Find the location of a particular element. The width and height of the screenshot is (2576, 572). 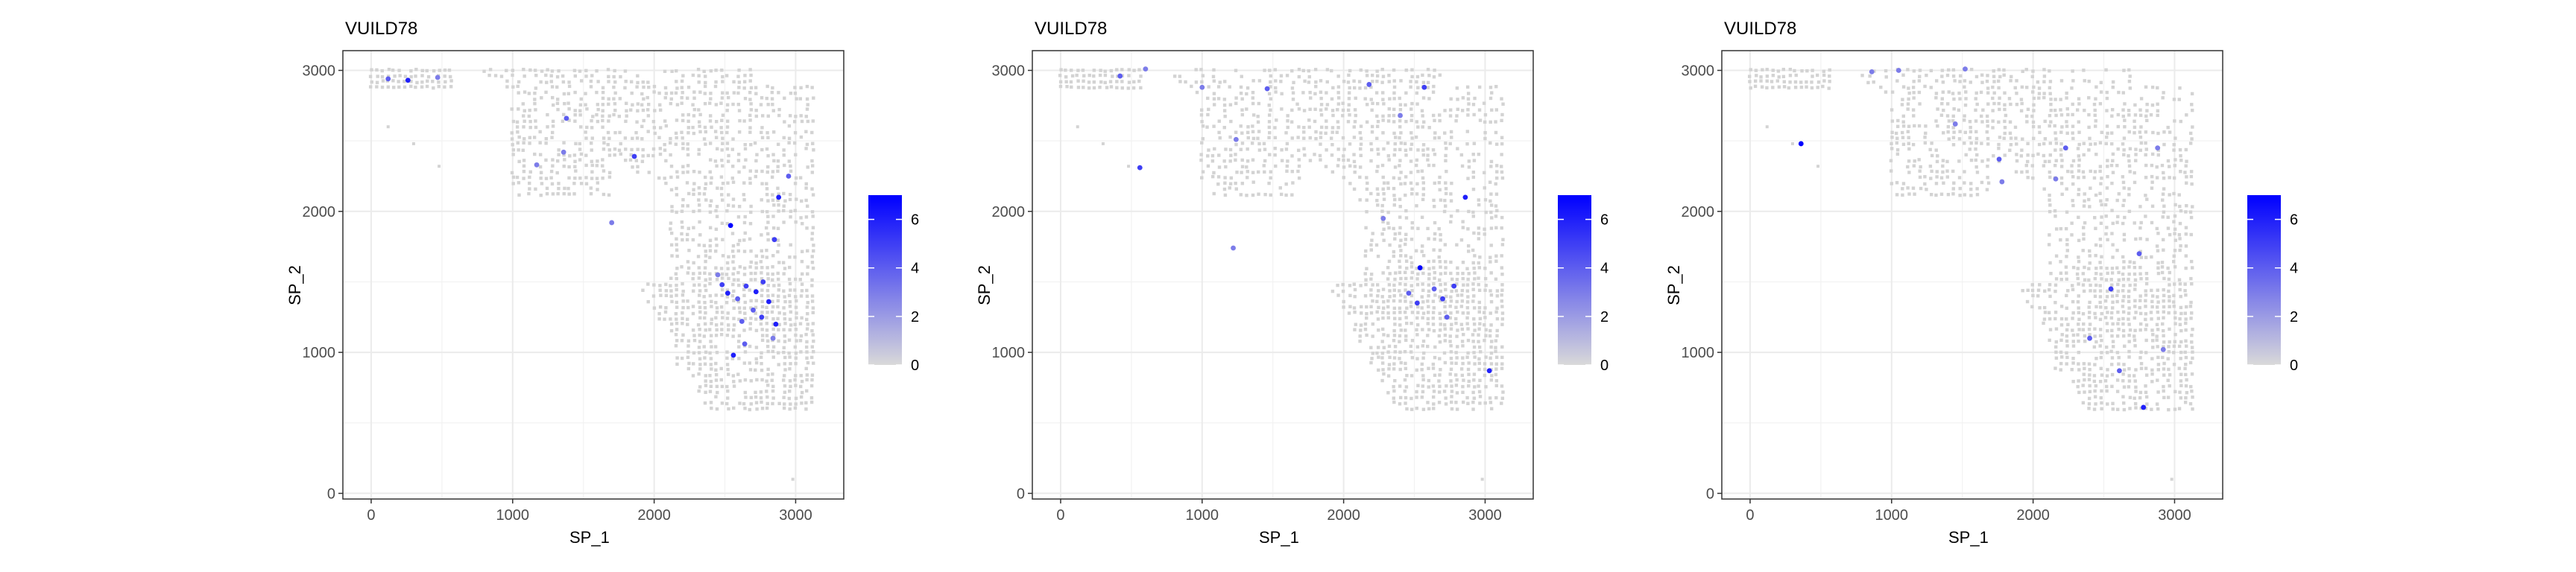

expressed-points is located at coordinates (1982, 238).